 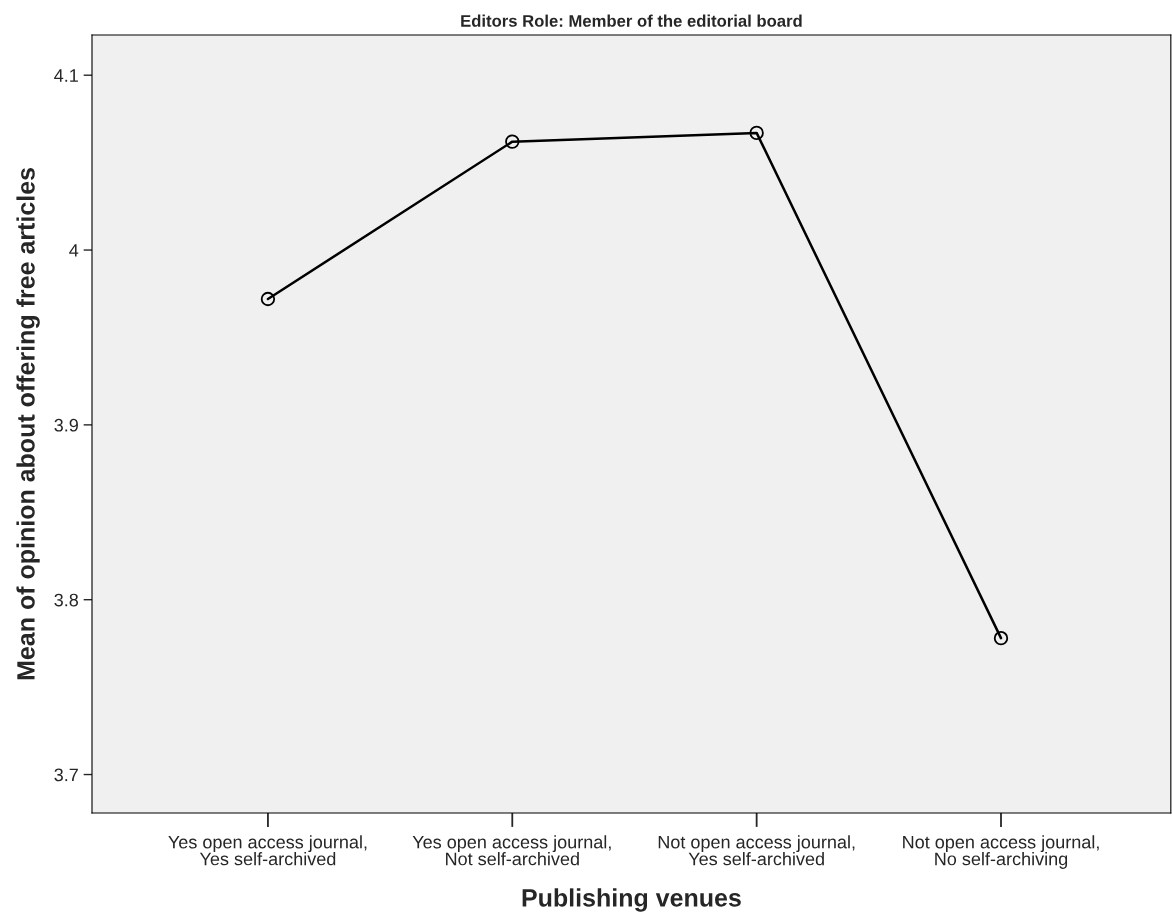 What do you see at coordinates (267, 850) in the screenshot?
I see `x-tick-label: Yes open access journal, Yes self-archived` at bounding box center [267, 850].